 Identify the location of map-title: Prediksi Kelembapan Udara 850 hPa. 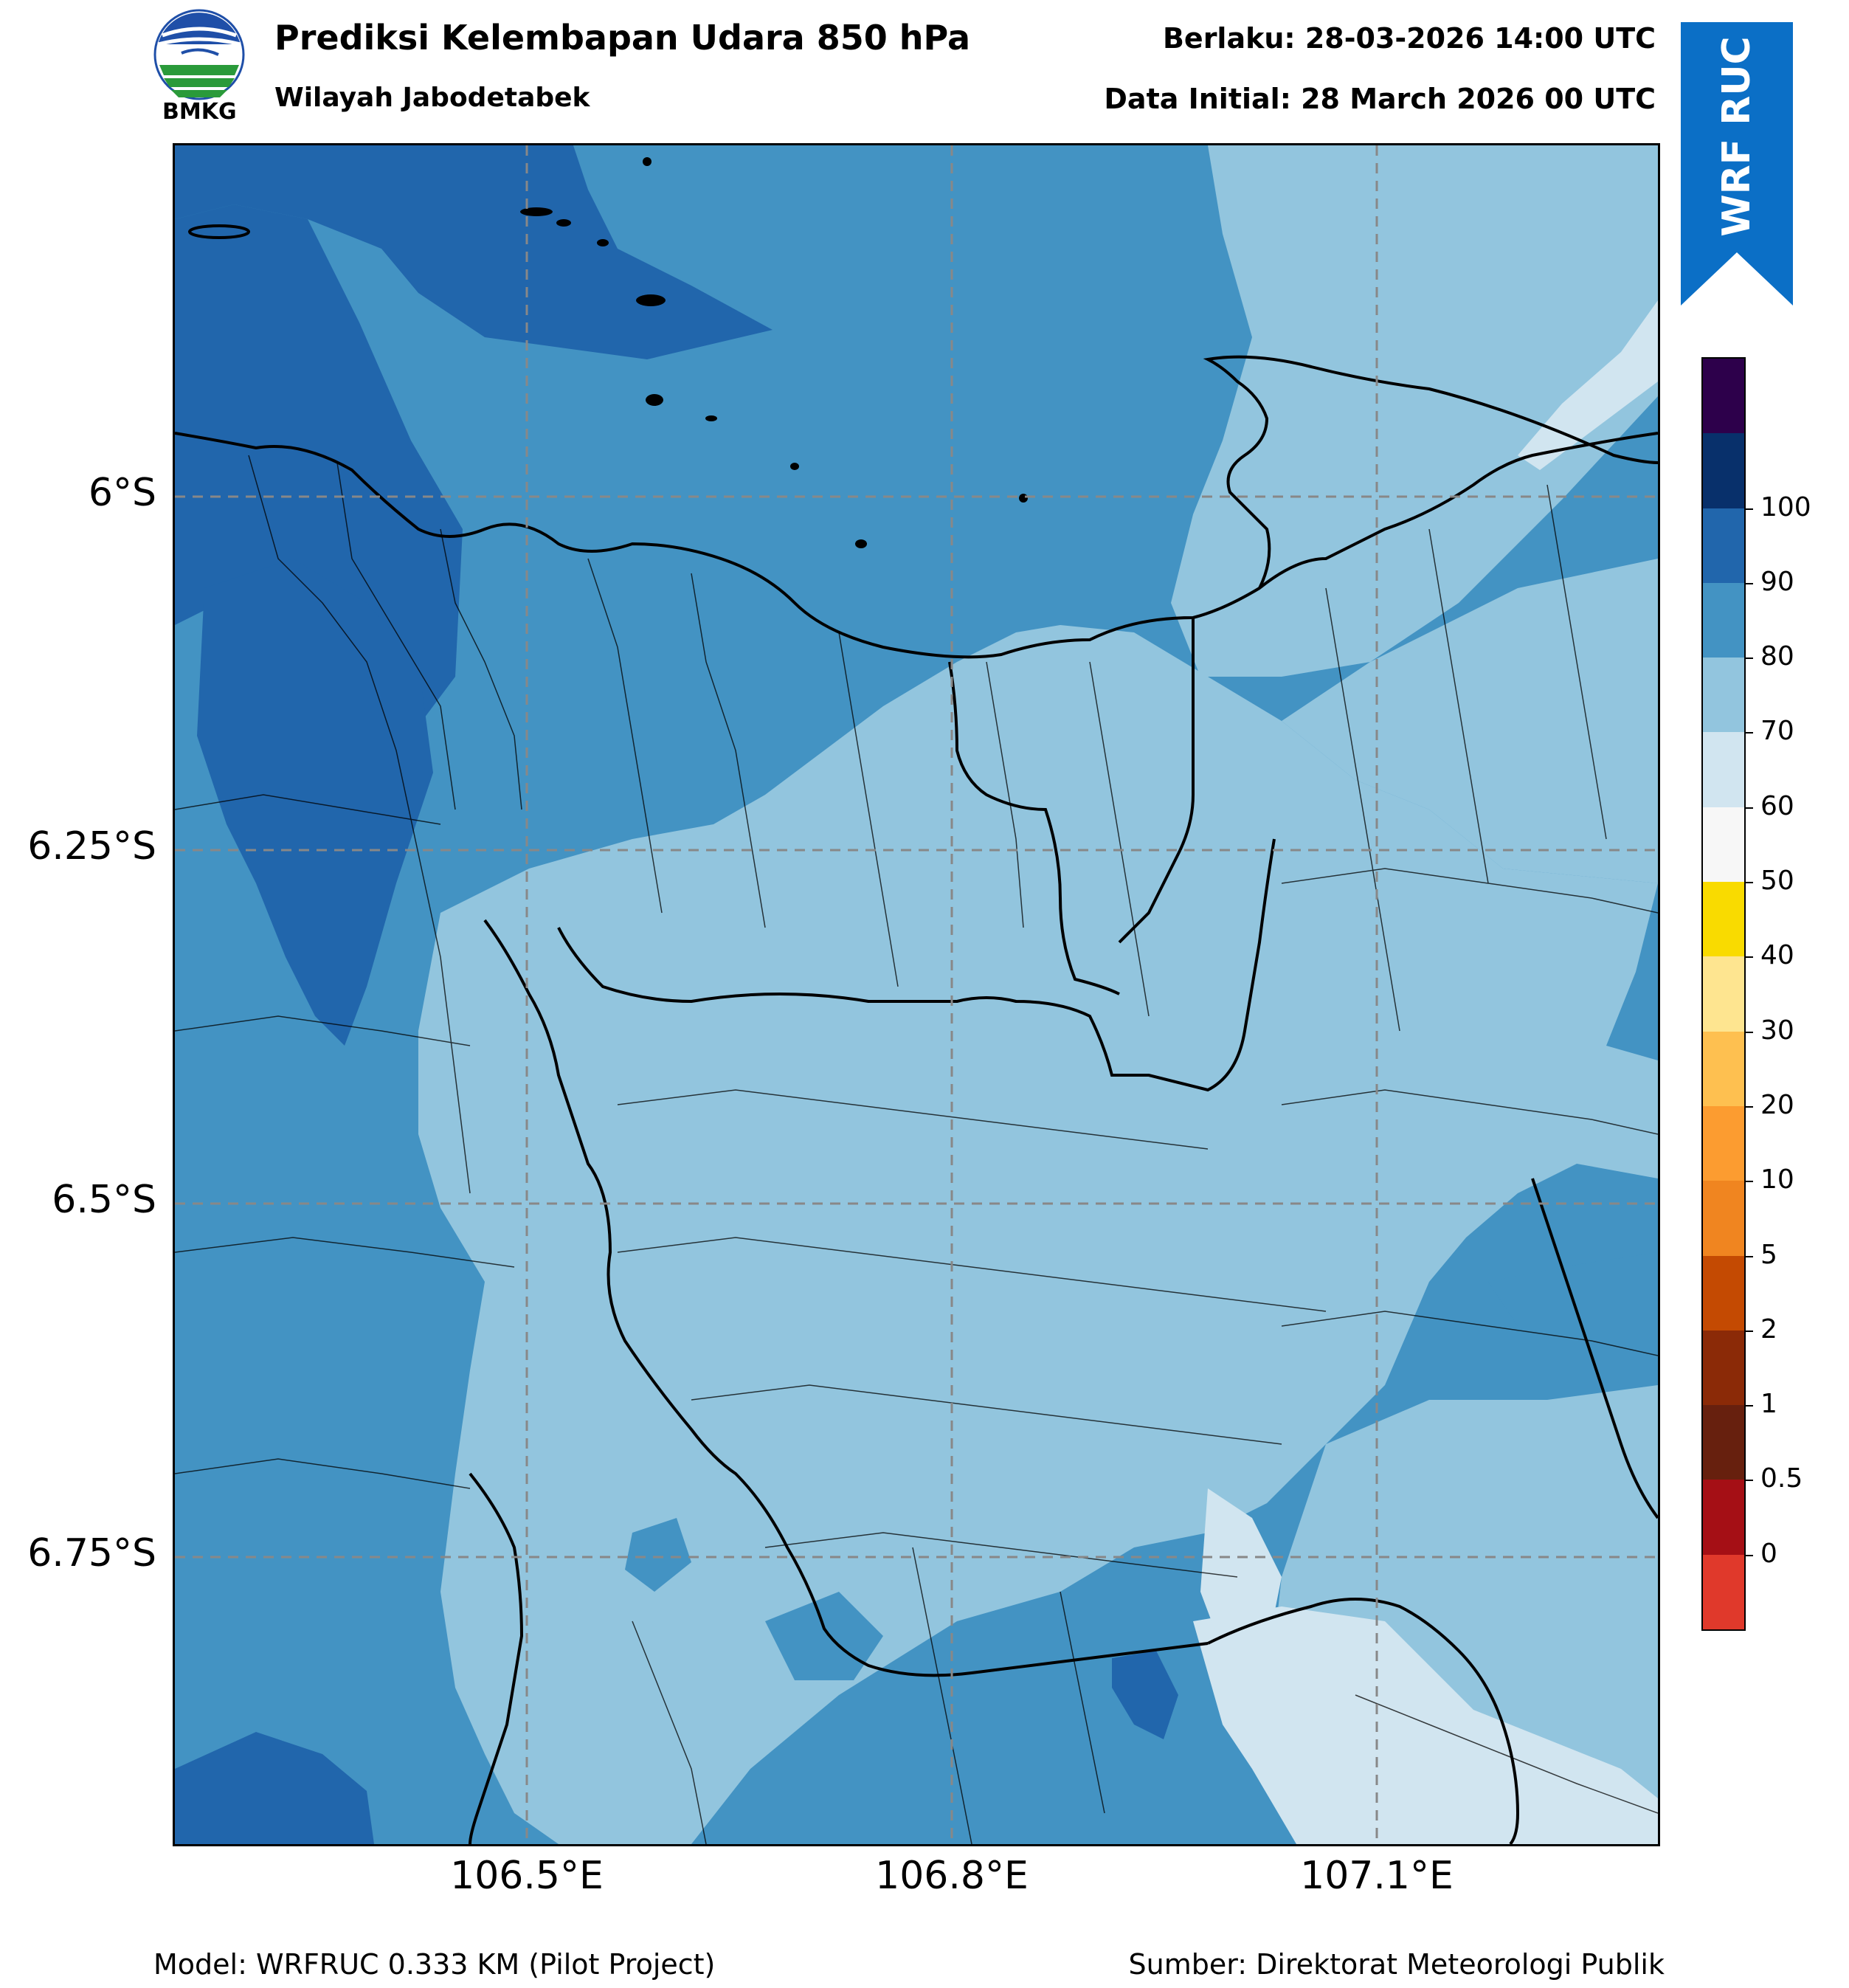
(622, 38).